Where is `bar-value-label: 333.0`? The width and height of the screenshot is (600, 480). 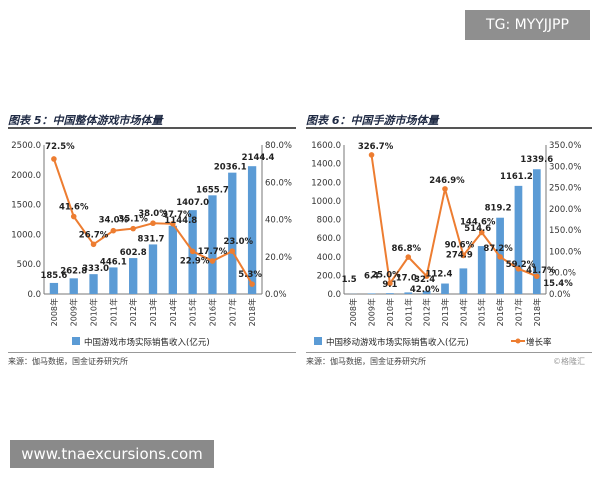 bar-value-label: 333.0 is located at coordinates (95, 269).